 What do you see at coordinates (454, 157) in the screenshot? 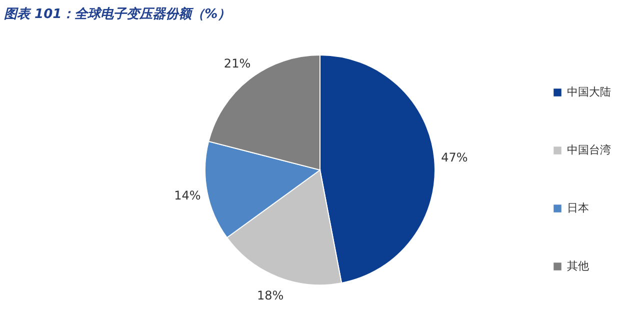
I see `data-label: 47%` at bounding box center [454, 157].